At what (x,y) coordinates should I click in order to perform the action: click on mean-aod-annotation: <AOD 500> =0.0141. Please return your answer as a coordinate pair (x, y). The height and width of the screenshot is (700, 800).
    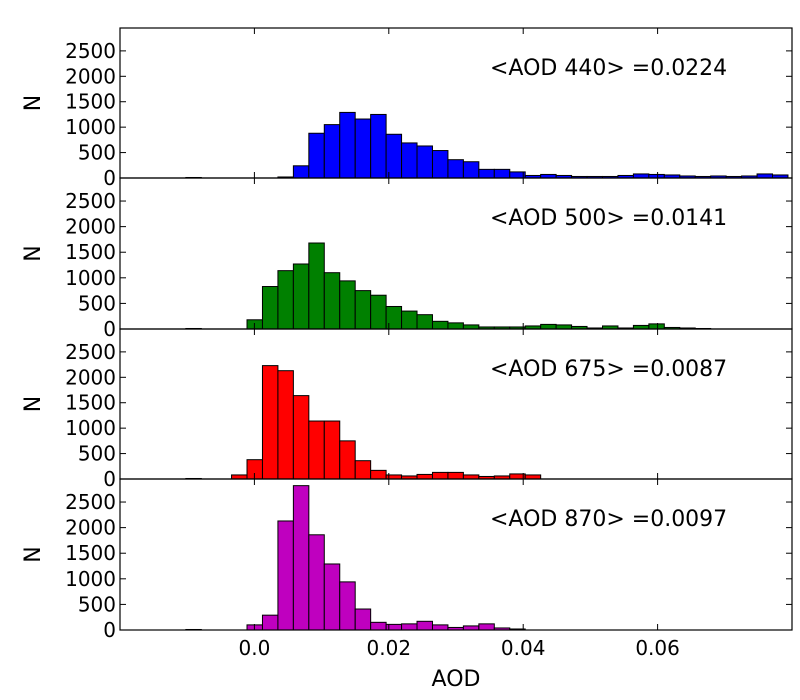
    Looking at the image, I should click on (608, 218).